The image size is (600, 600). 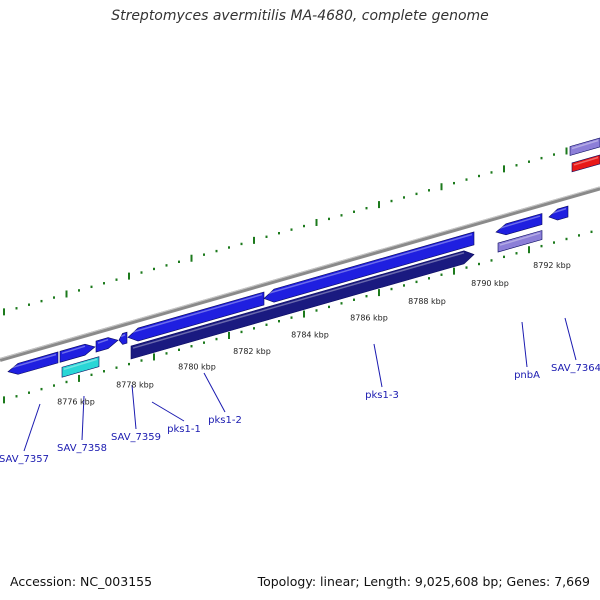 I want to click on label-sav-7359-leader, so click(x=134, y=407).